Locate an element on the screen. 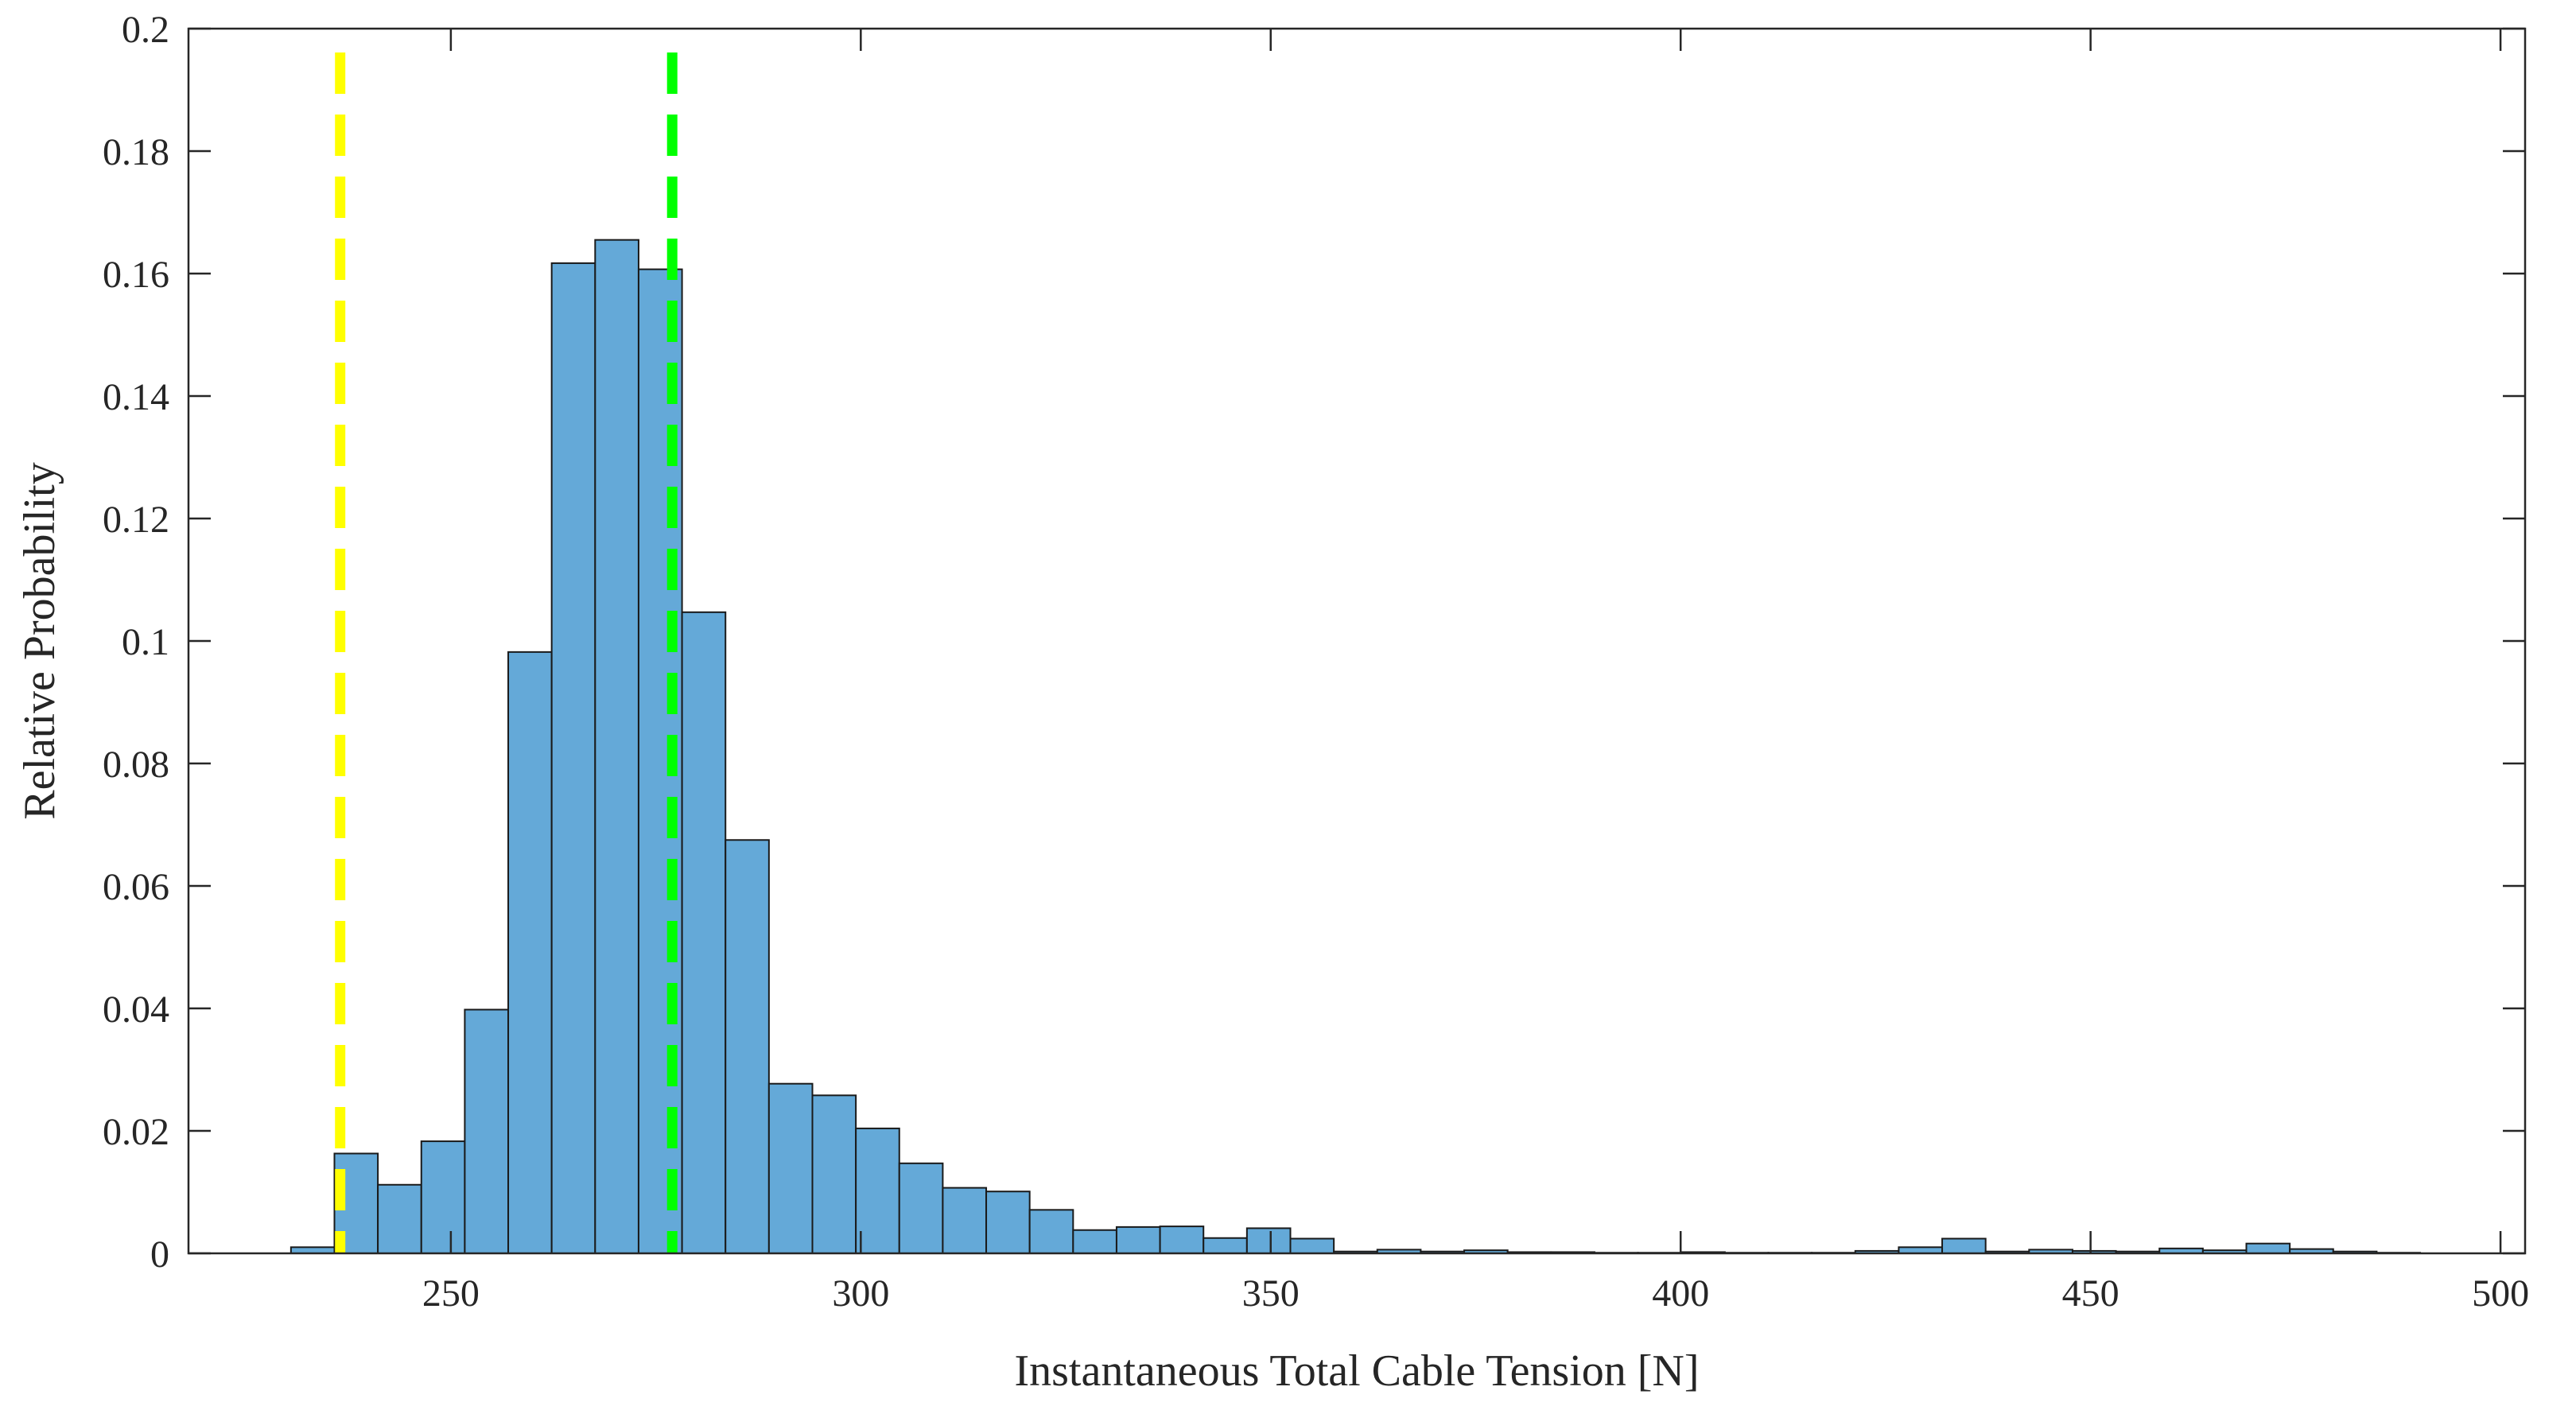  y-tick-label: 0.12 is located at coordinates (136, 520).